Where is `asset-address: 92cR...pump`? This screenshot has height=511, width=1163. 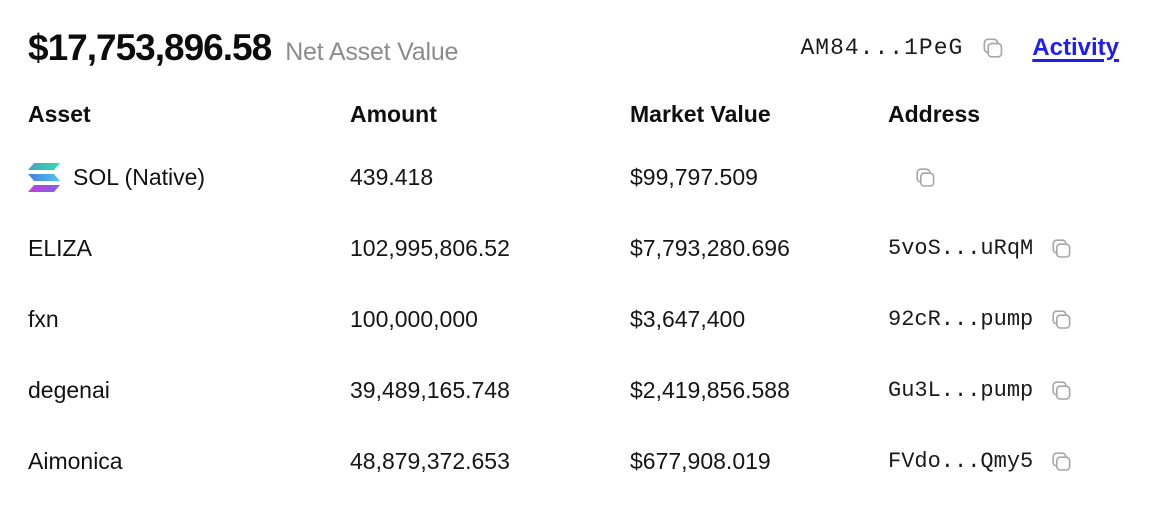
asset-address: 92cR...pump is located at coordinates (961, 319).